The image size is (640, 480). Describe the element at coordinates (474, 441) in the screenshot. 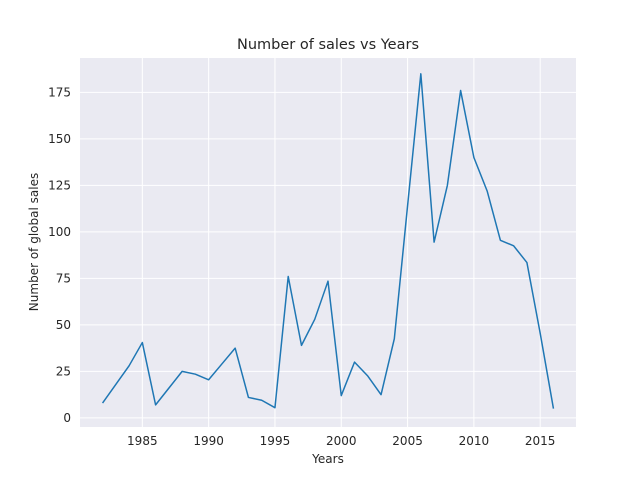

I see `x-tick-label: 2010` at that location.